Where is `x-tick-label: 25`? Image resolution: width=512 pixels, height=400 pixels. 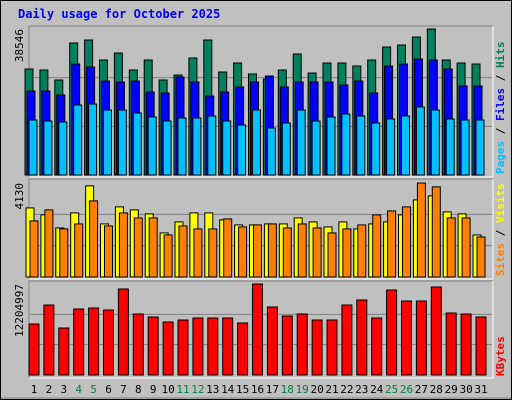
x-tick-label: 25 is located at coordinates (391, 389).